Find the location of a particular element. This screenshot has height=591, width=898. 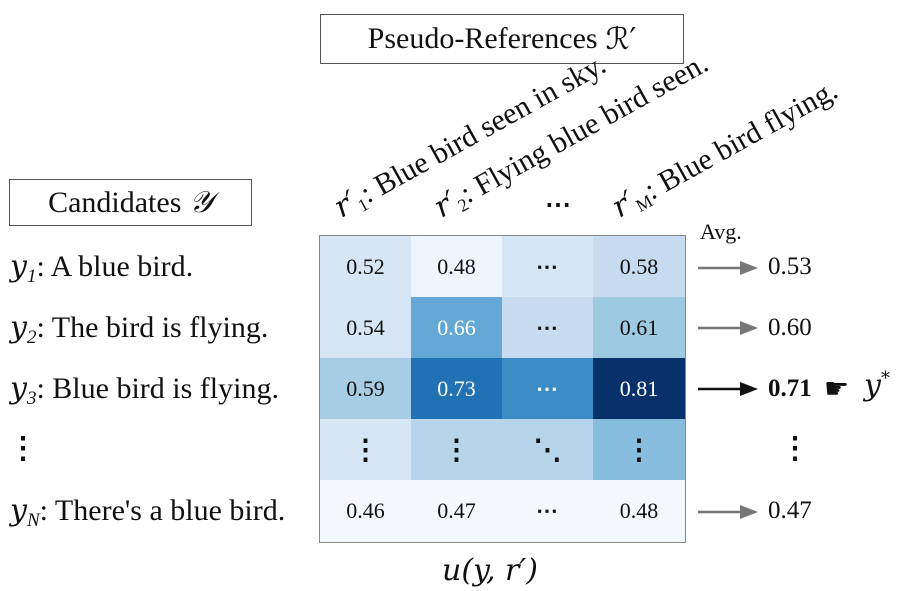

matrix-cell: 0.46 is located at coordinates (365, 511).